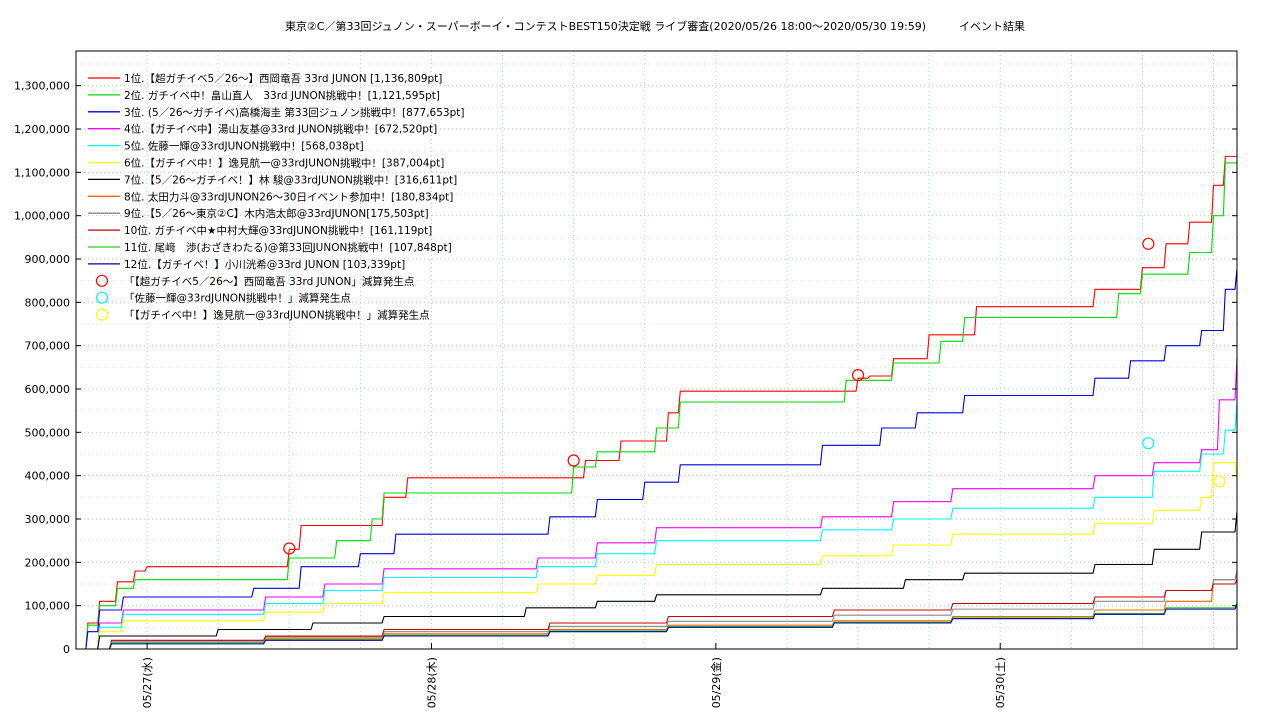  Describe the element at coordinates (48, 606) in the screenshot. I see `y-tick-label: 100,000` at that location.